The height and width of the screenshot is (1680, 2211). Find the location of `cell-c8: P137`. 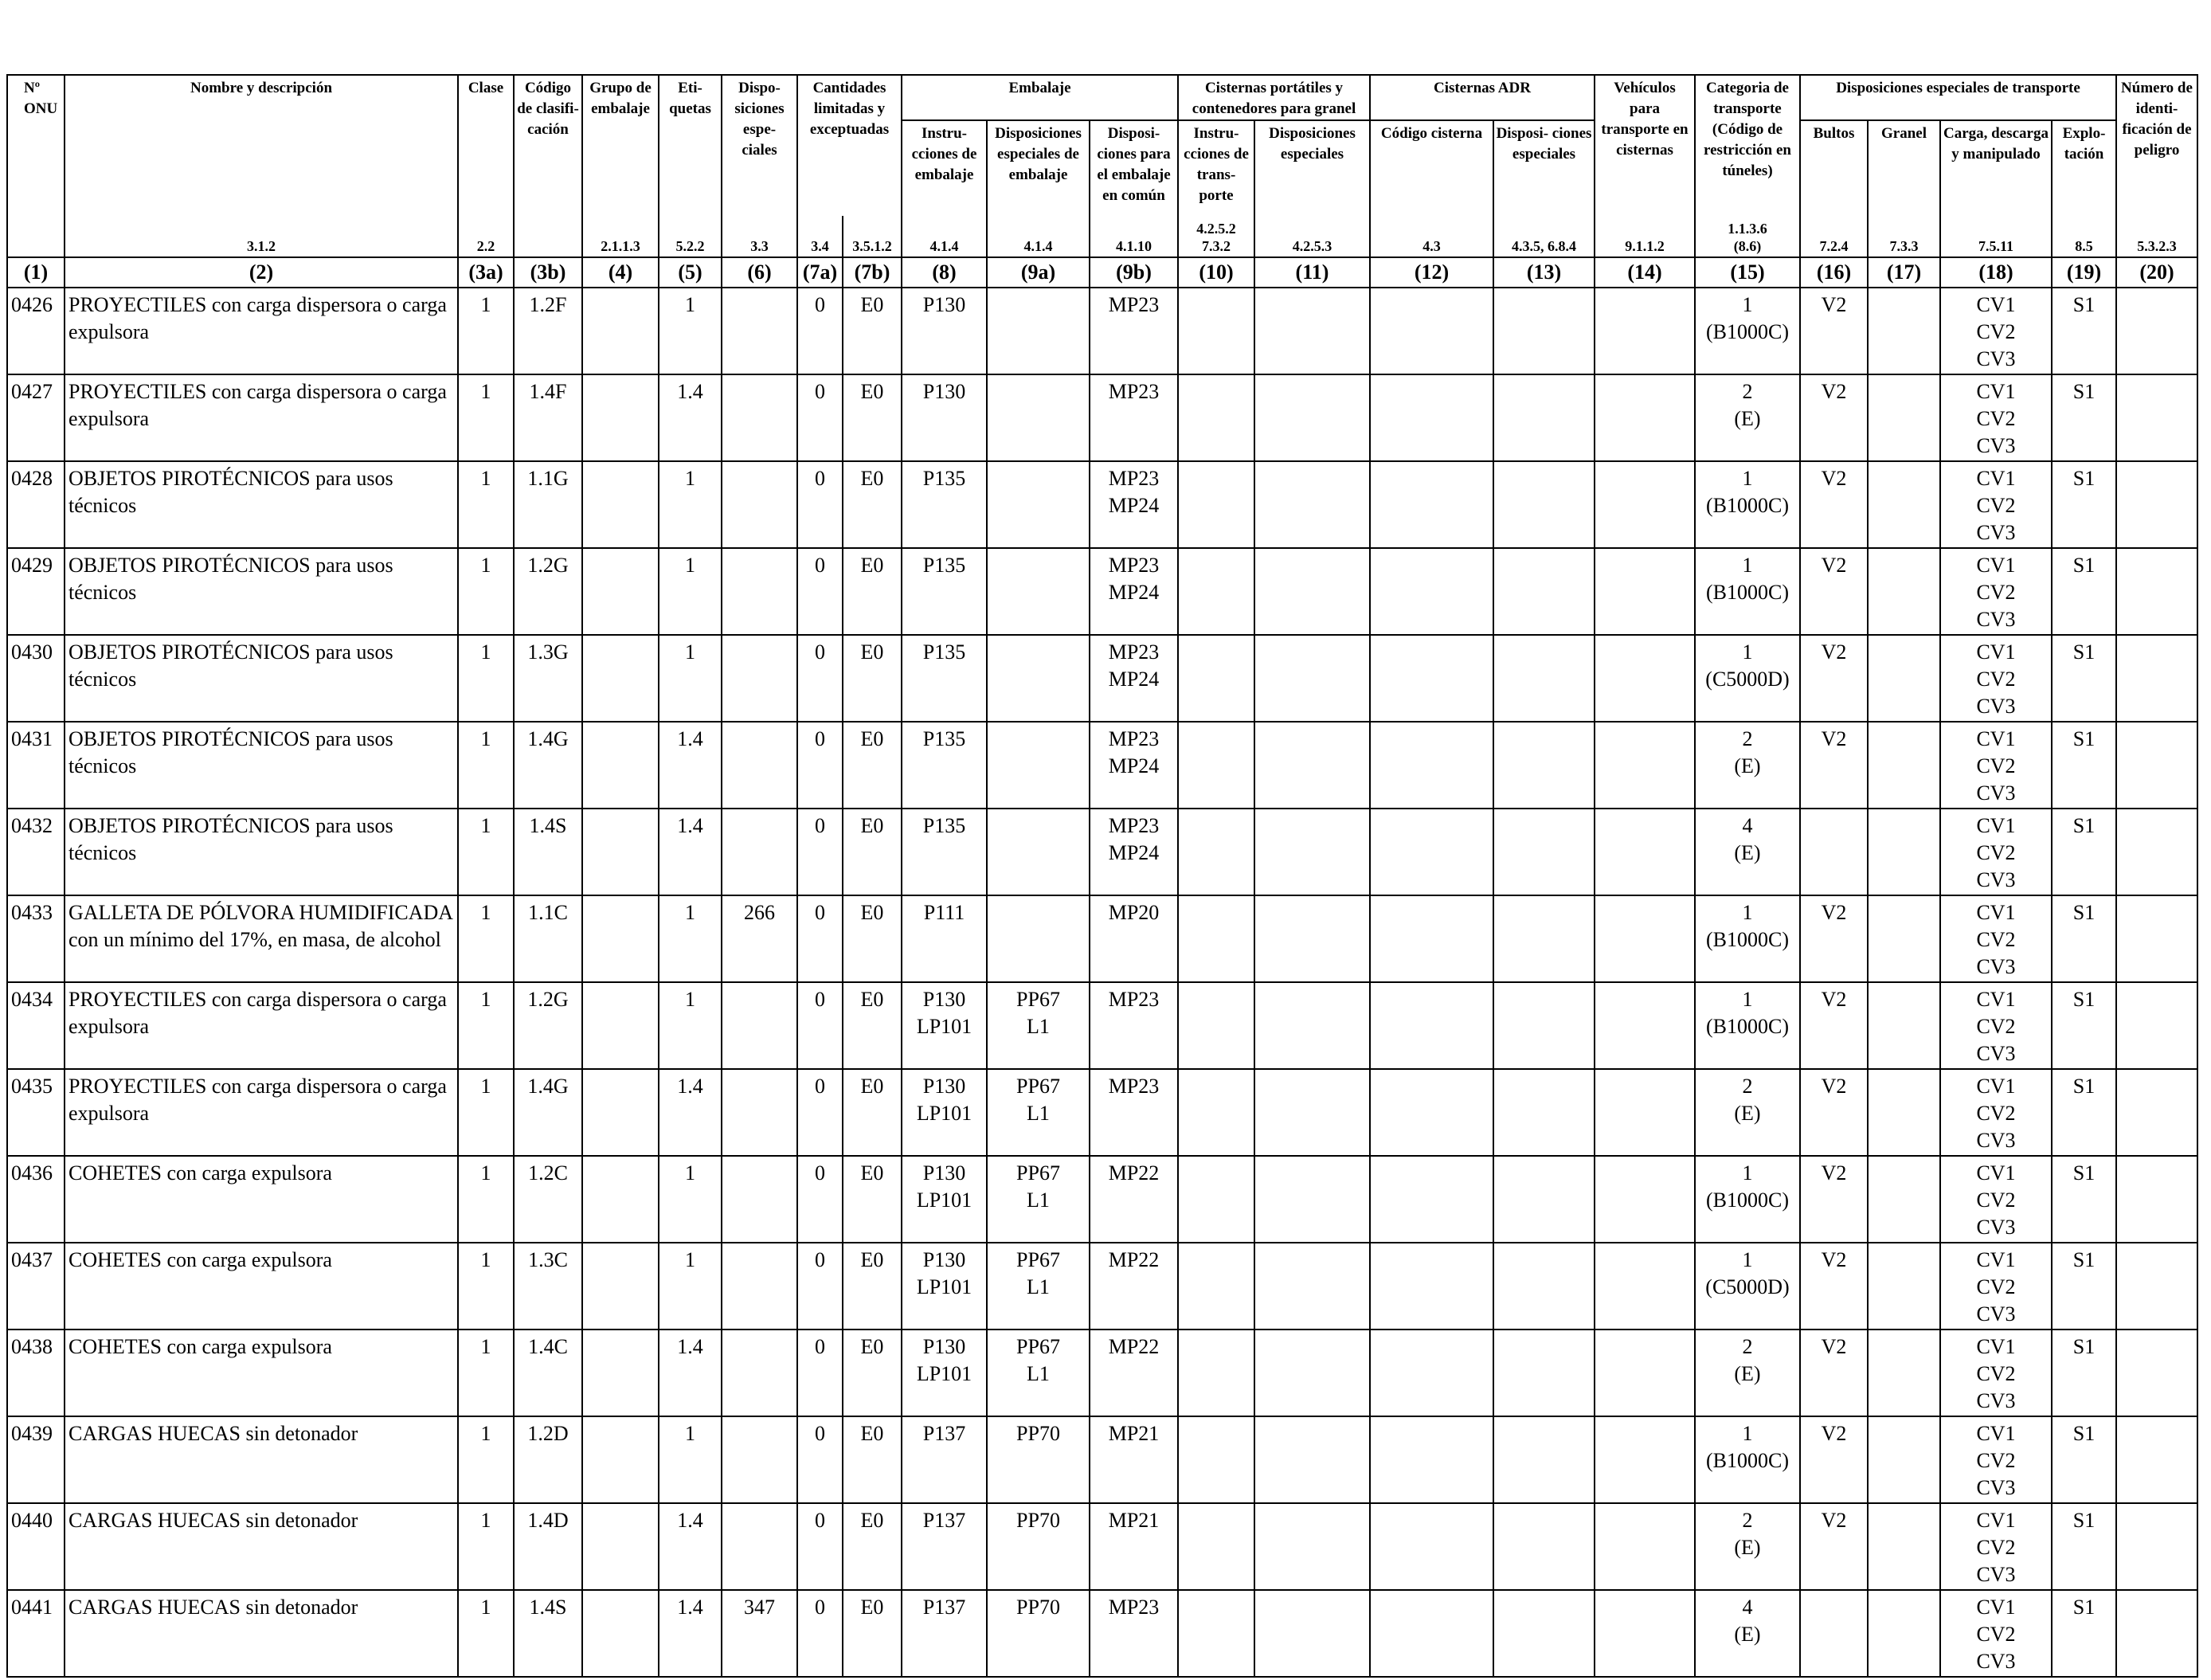

cell-c8: P137 is located at coordinates (944, 1460).